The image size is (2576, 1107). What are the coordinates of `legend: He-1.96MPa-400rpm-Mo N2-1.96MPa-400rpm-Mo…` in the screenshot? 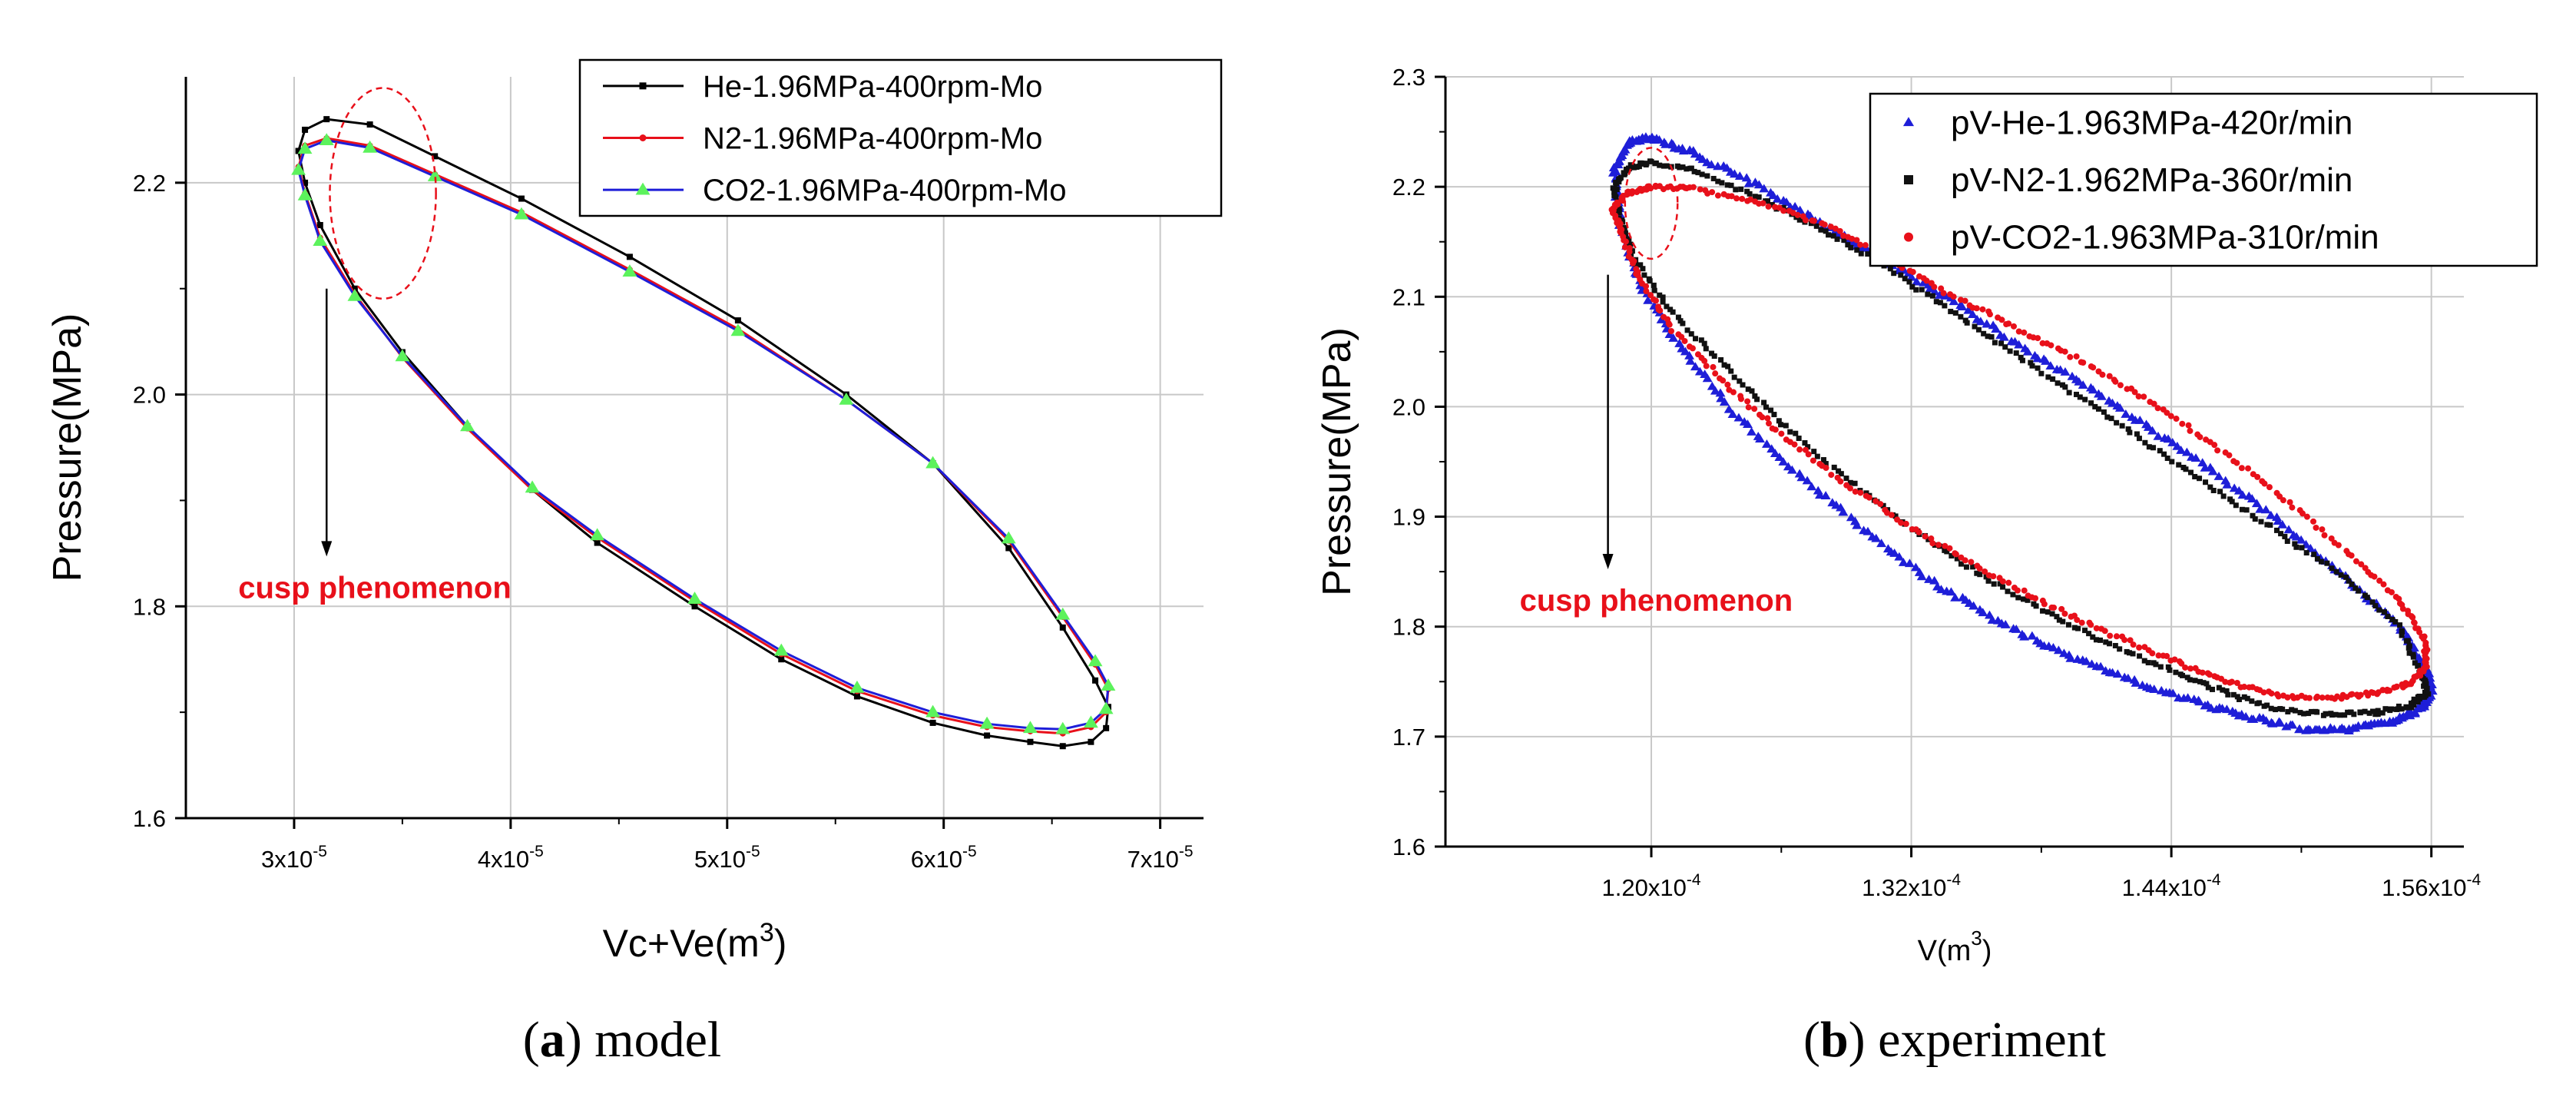 It's located at (901, 138).